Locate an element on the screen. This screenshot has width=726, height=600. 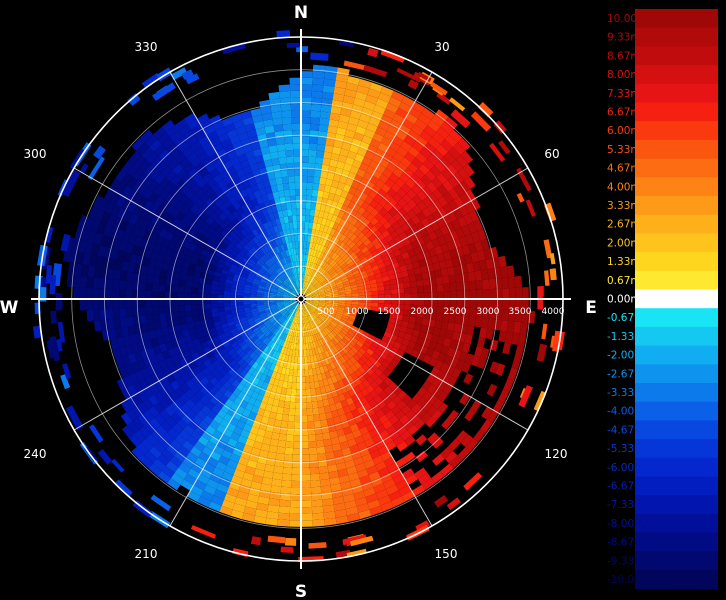
colorbar-label: -8.67m/s is located at coordinates (630, 543).